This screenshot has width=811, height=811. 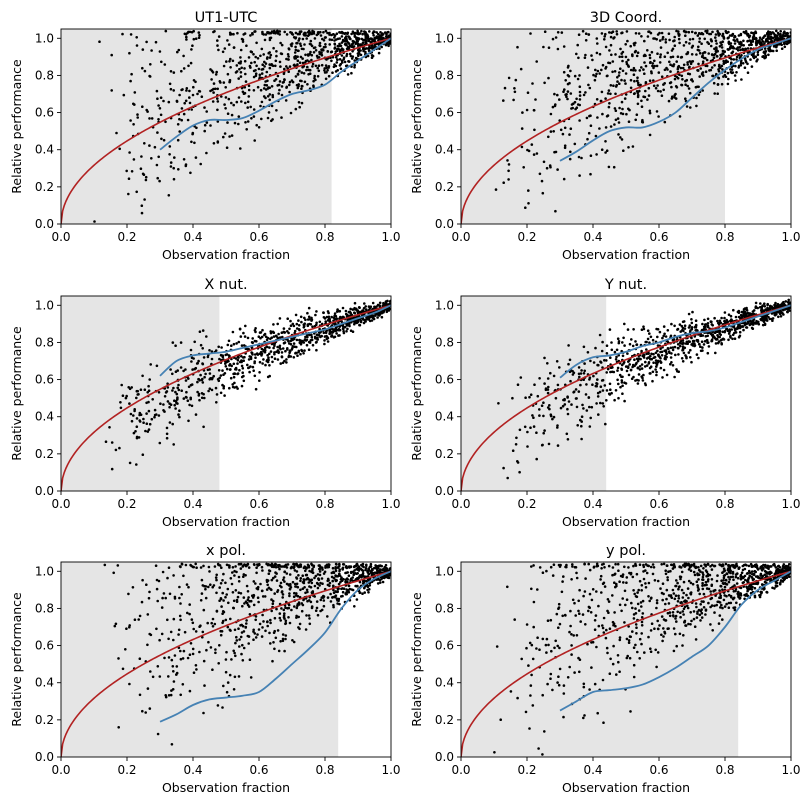 I want to click on y-tick-label: 1.0, so click(x=444, y=305).